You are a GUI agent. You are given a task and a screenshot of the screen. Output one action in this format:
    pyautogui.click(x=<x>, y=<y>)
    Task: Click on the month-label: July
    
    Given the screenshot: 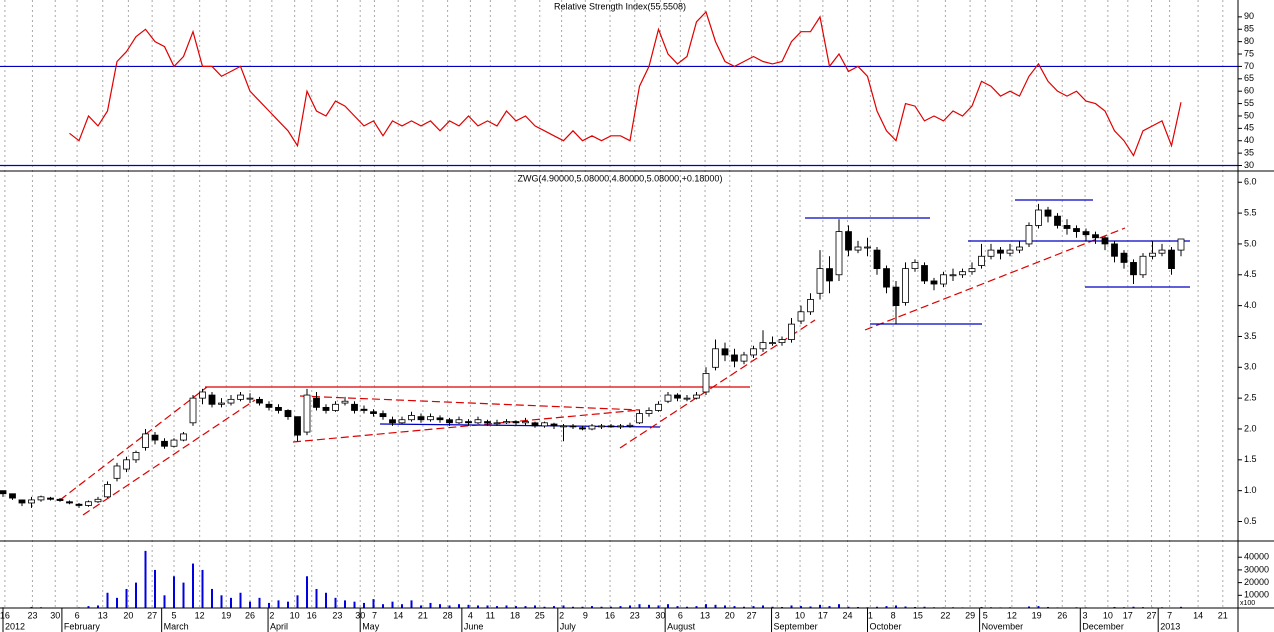 What is the action you would take?
    pyautogui.click(x=568, y=626)
    